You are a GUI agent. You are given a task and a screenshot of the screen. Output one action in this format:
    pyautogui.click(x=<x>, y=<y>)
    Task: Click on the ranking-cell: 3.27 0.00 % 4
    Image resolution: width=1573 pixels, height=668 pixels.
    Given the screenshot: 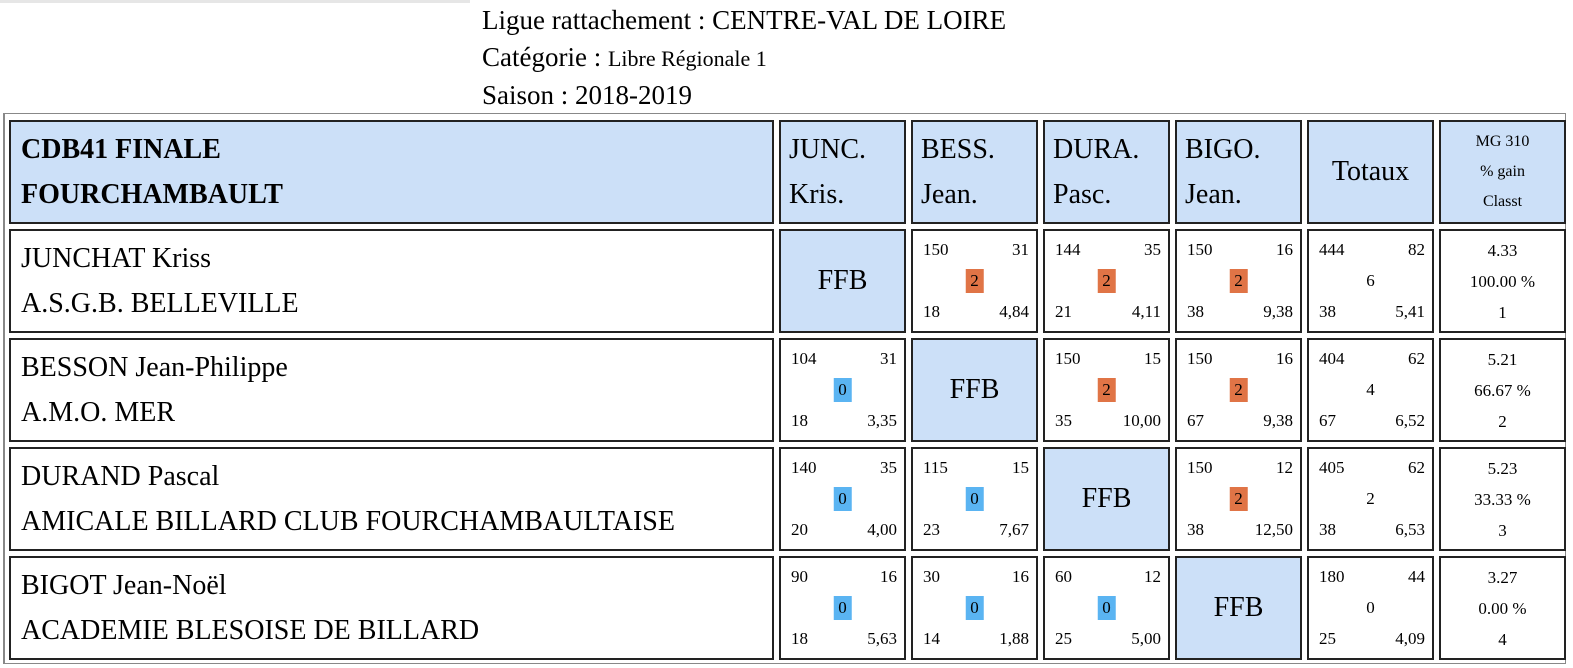 What is the action you would take?
    pyautogui.click(x=1502, y=608)
    